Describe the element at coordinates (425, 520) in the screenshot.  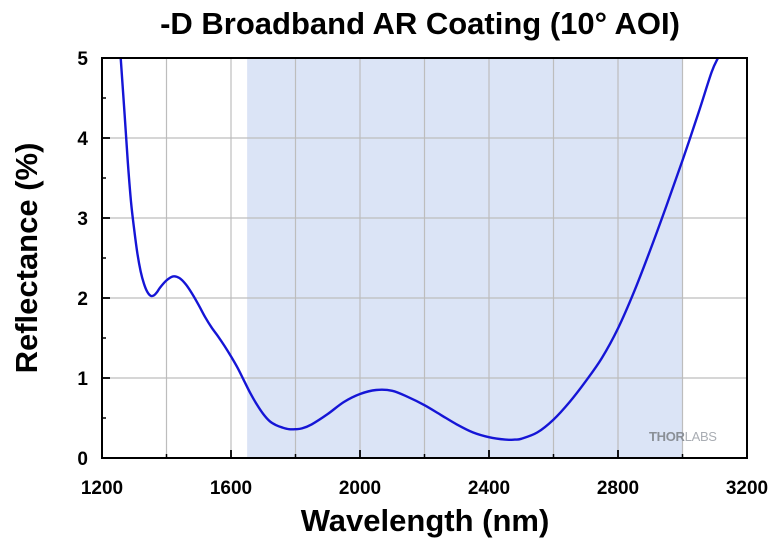
I see `x-axis-label: Wavelength (nm)` at that location.